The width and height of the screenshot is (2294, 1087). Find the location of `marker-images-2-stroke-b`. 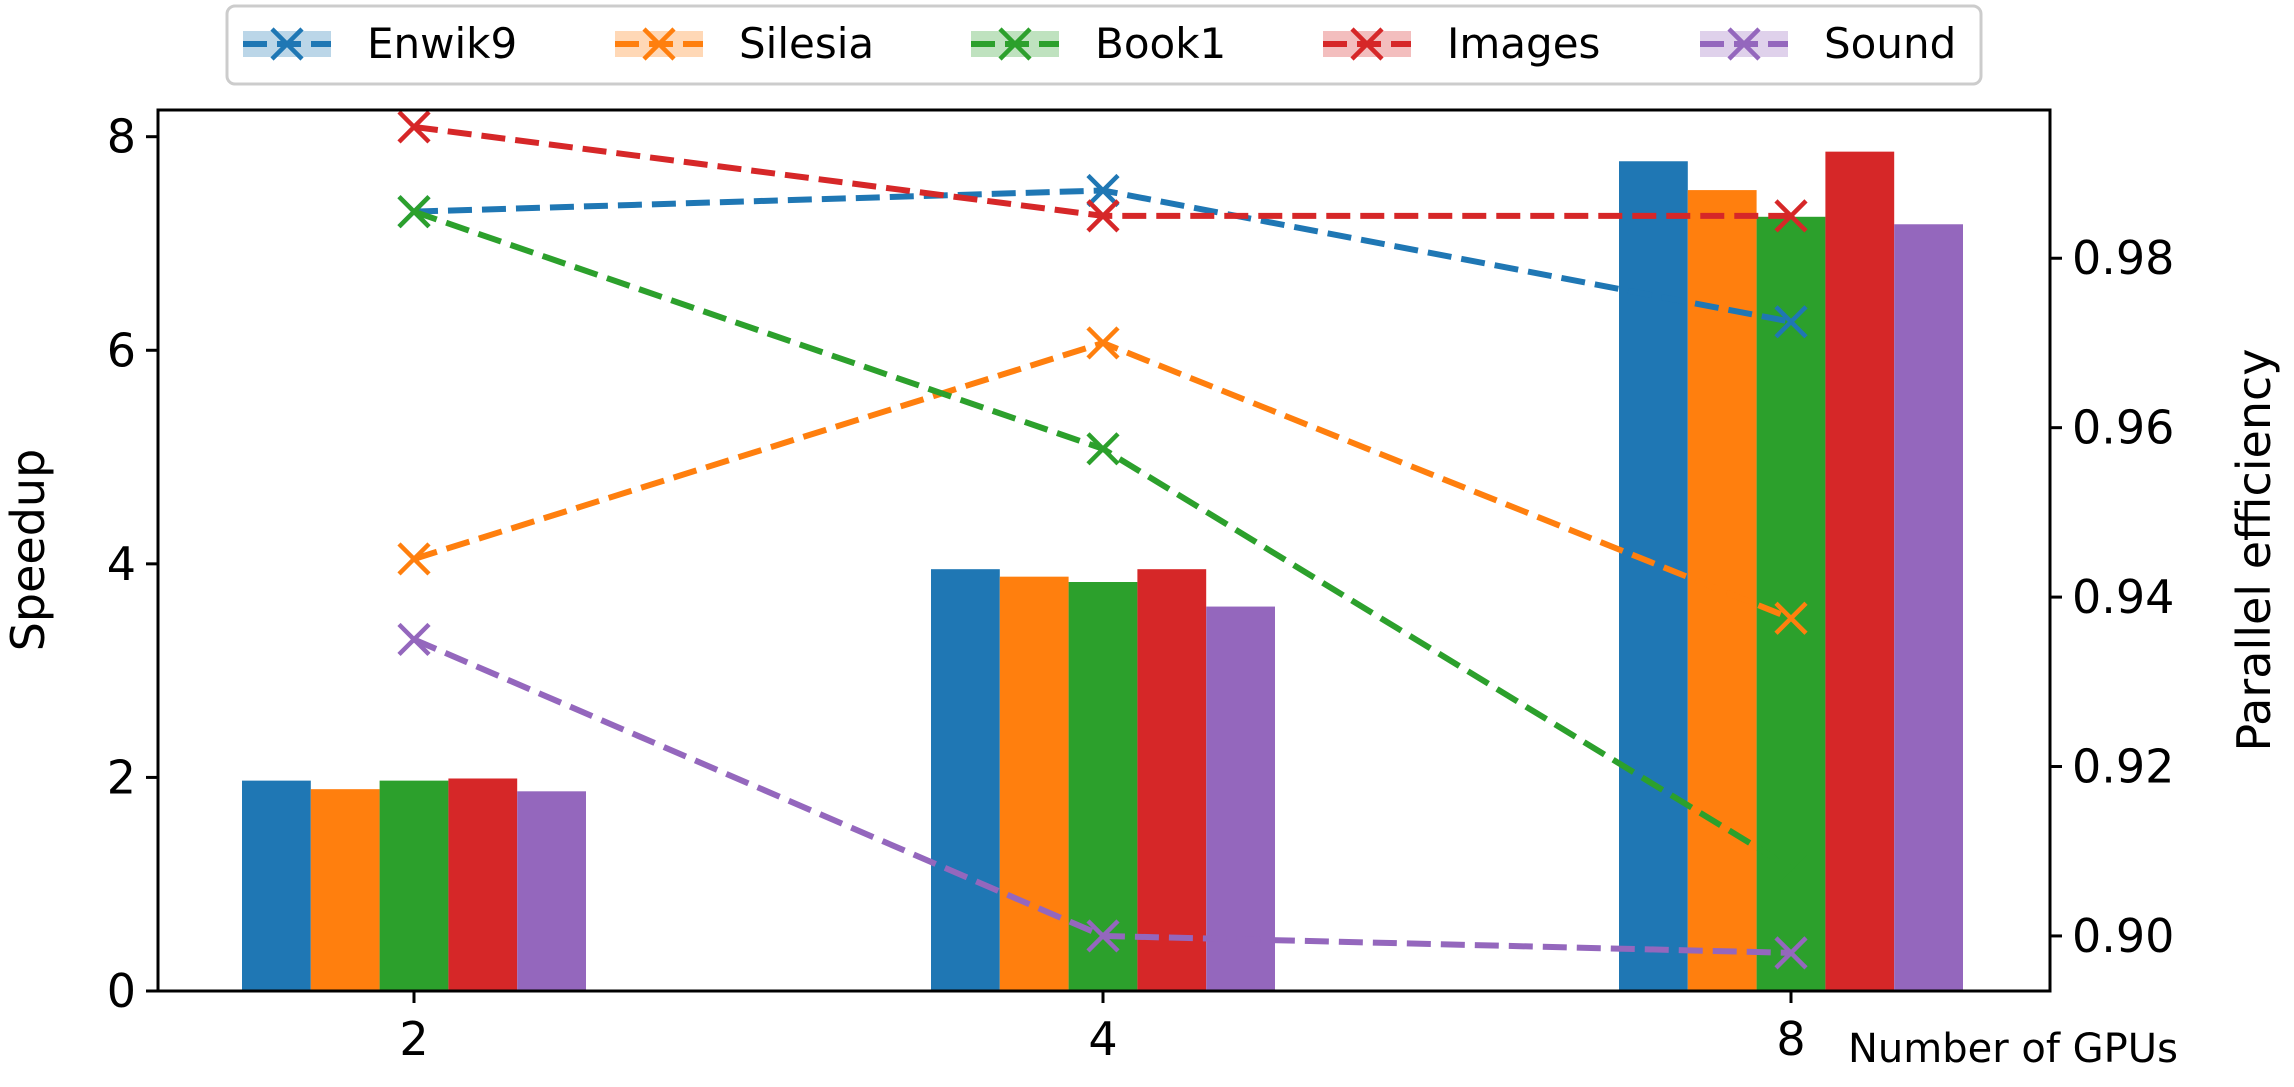

marker-images-2-stroke-b is located at coordinates (414, 127).